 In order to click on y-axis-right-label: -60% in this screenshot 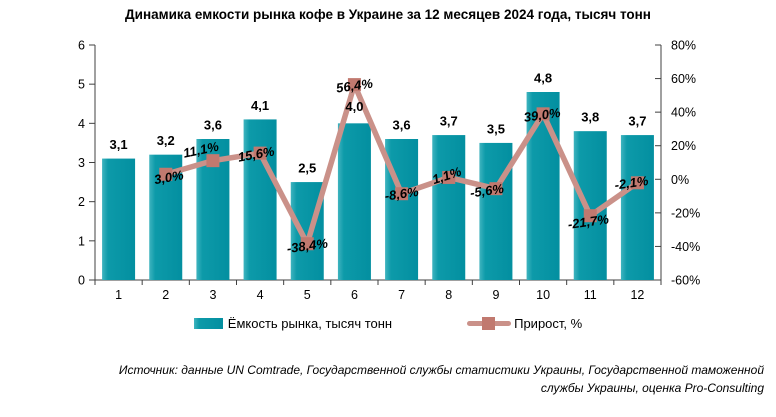, I will do `click(685, 281)`.